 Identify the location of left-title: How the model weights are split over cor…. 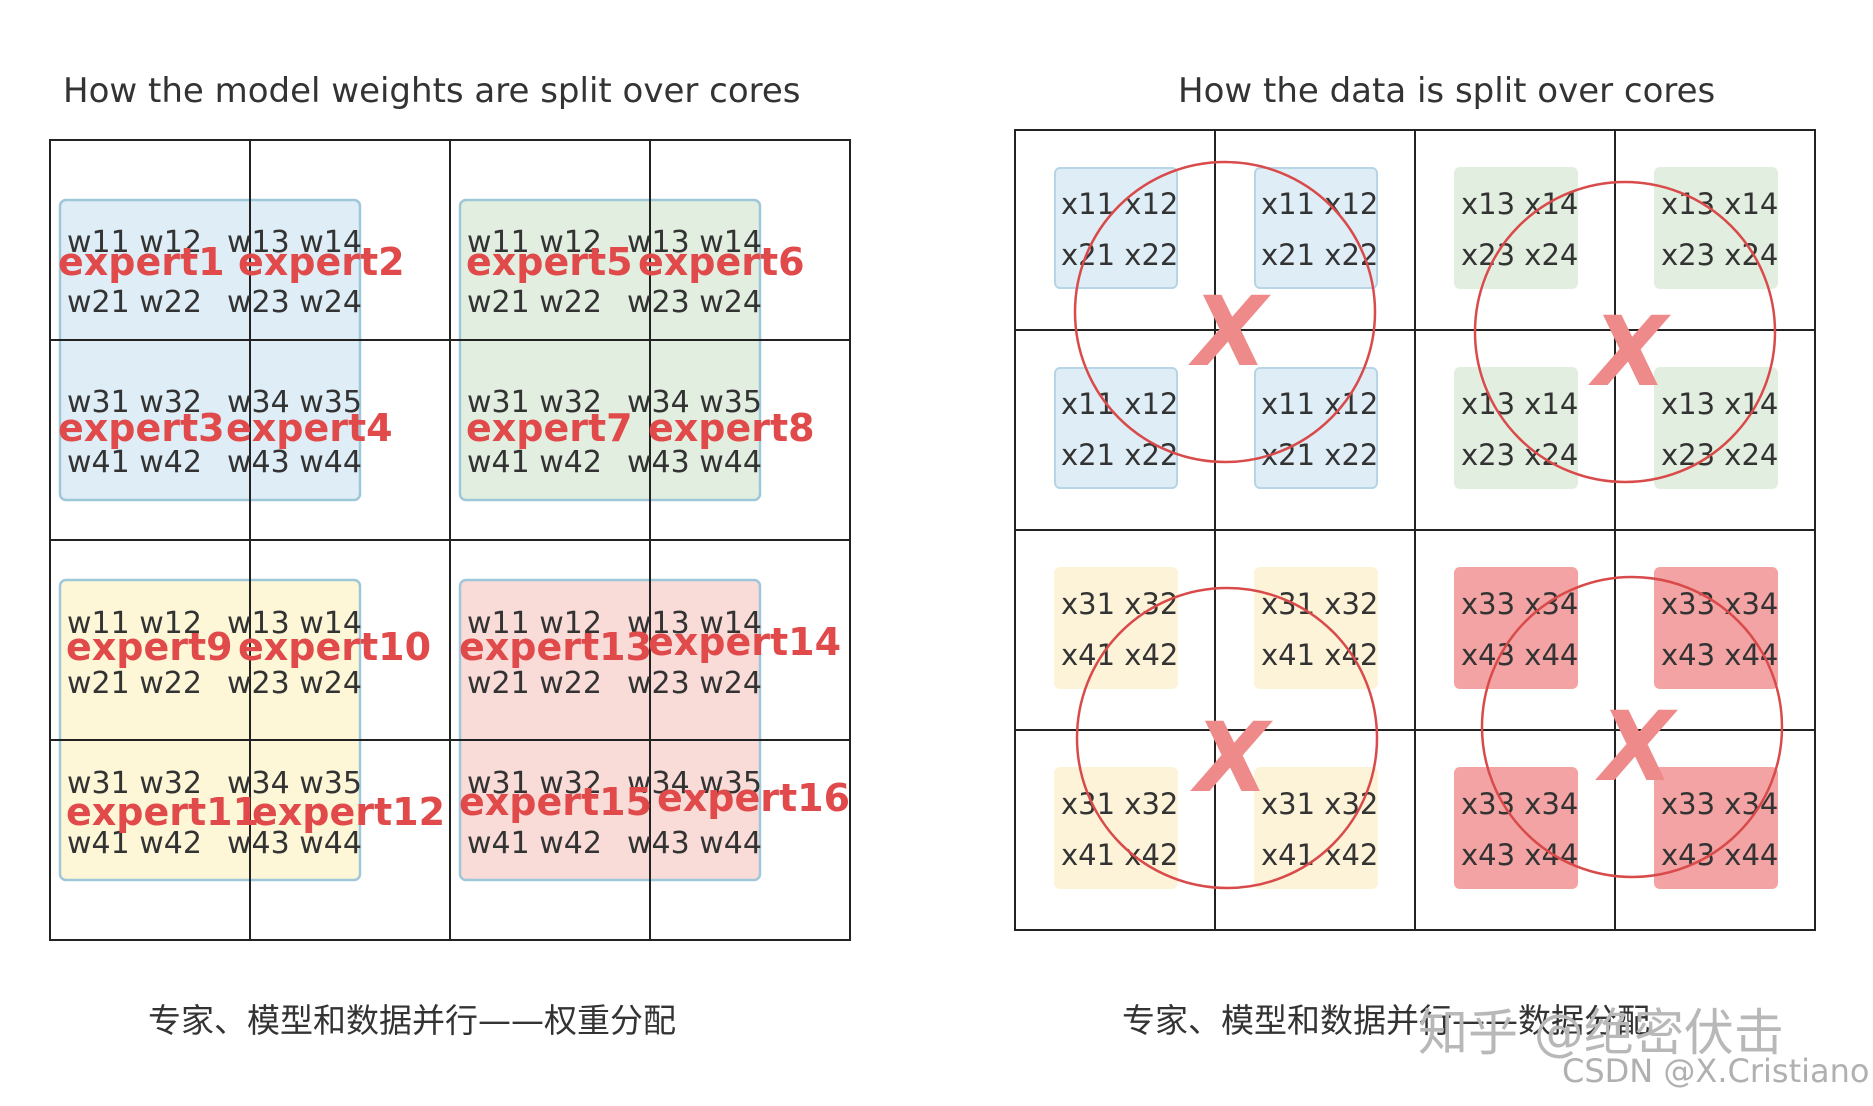
(432, 91).